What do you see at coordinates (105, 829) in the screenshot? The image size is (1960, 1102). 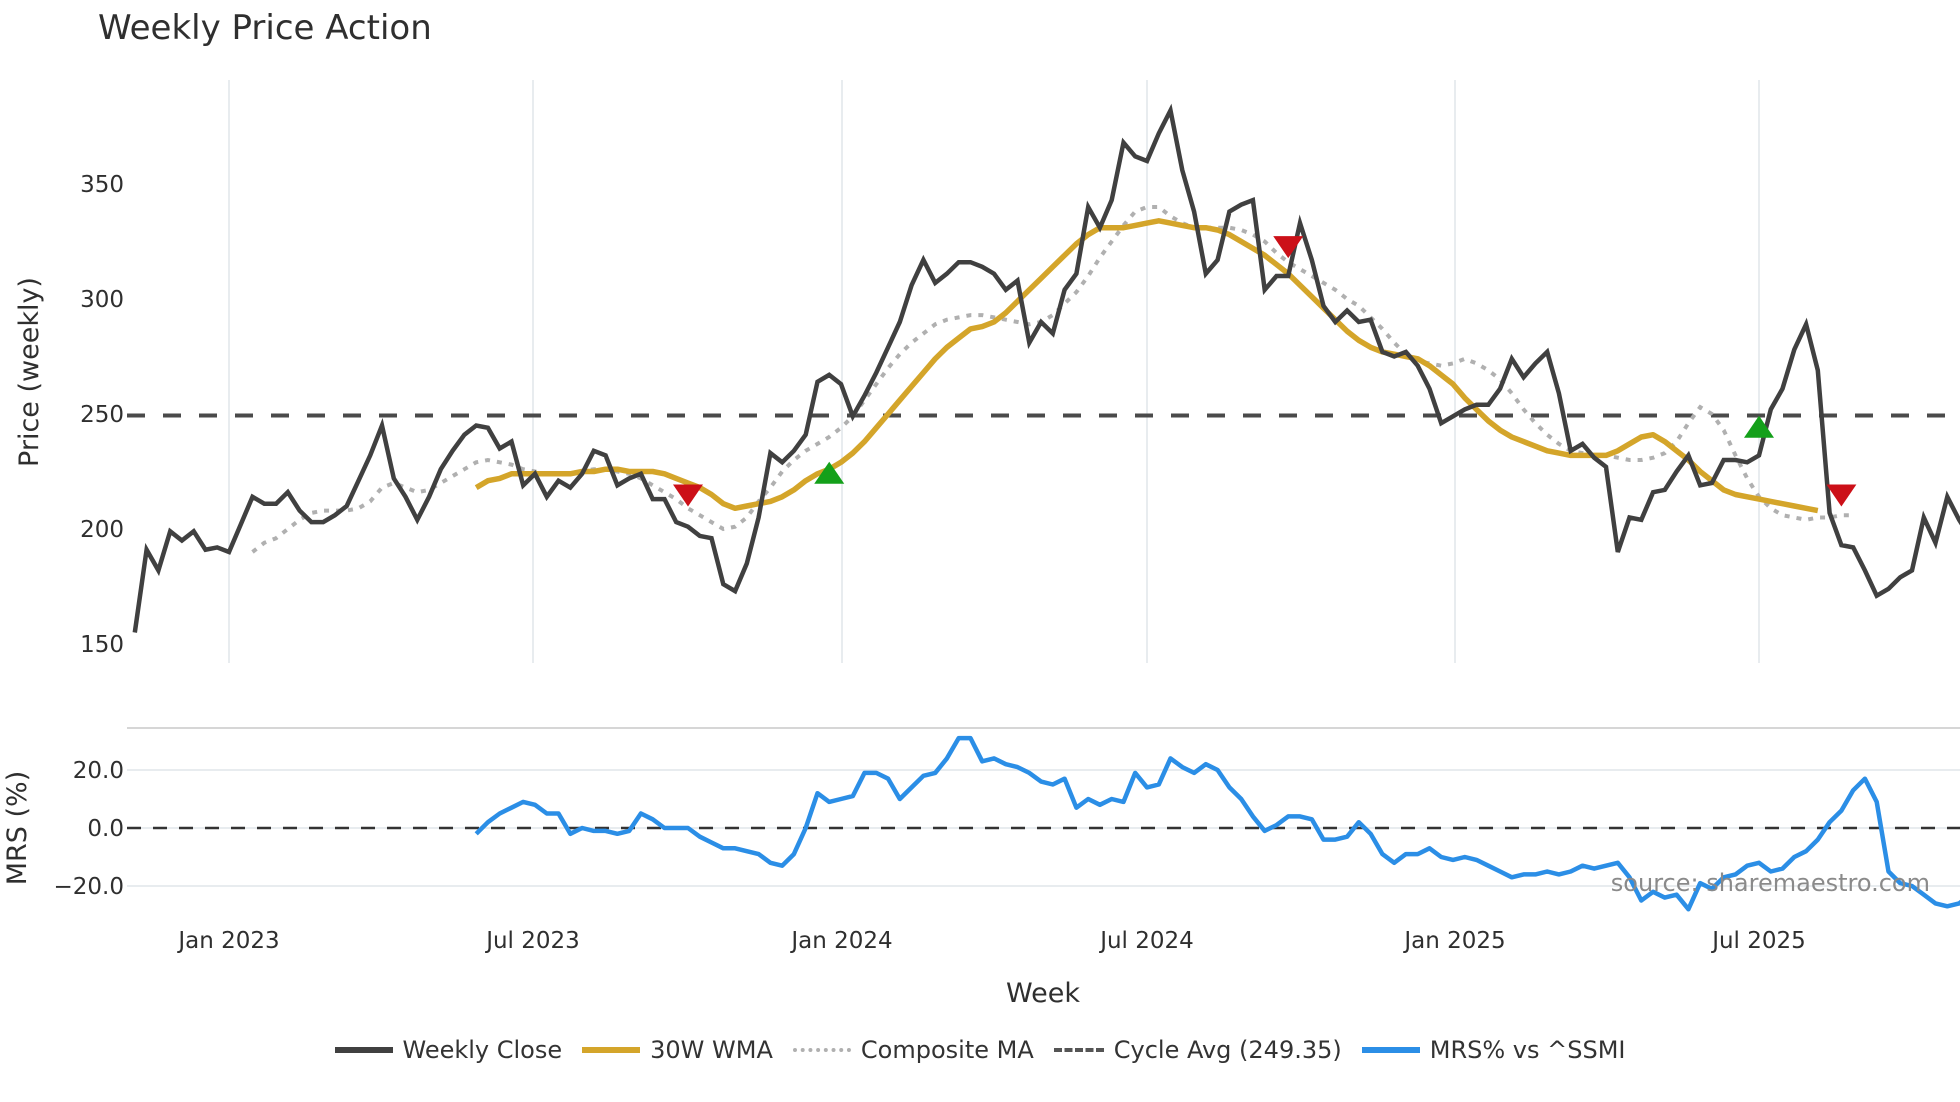 I see `mrs-y-tick-label: 0.0` at bounding box center [105, 829].